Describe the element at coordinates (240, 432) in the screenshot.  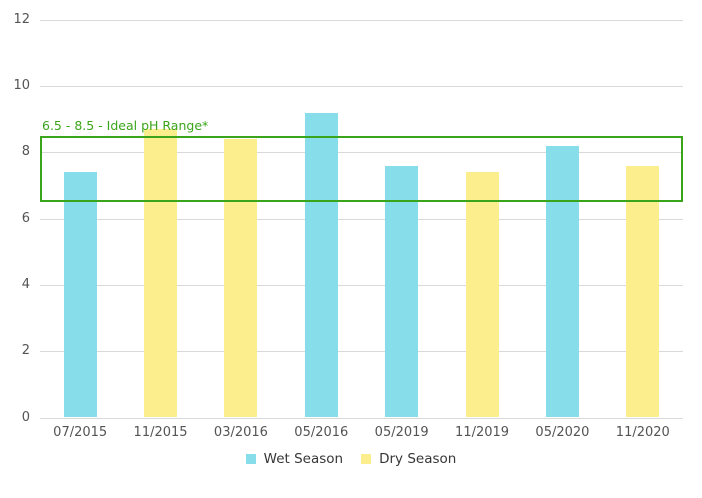
I see `x-tick-label: 03/2016` at that location.